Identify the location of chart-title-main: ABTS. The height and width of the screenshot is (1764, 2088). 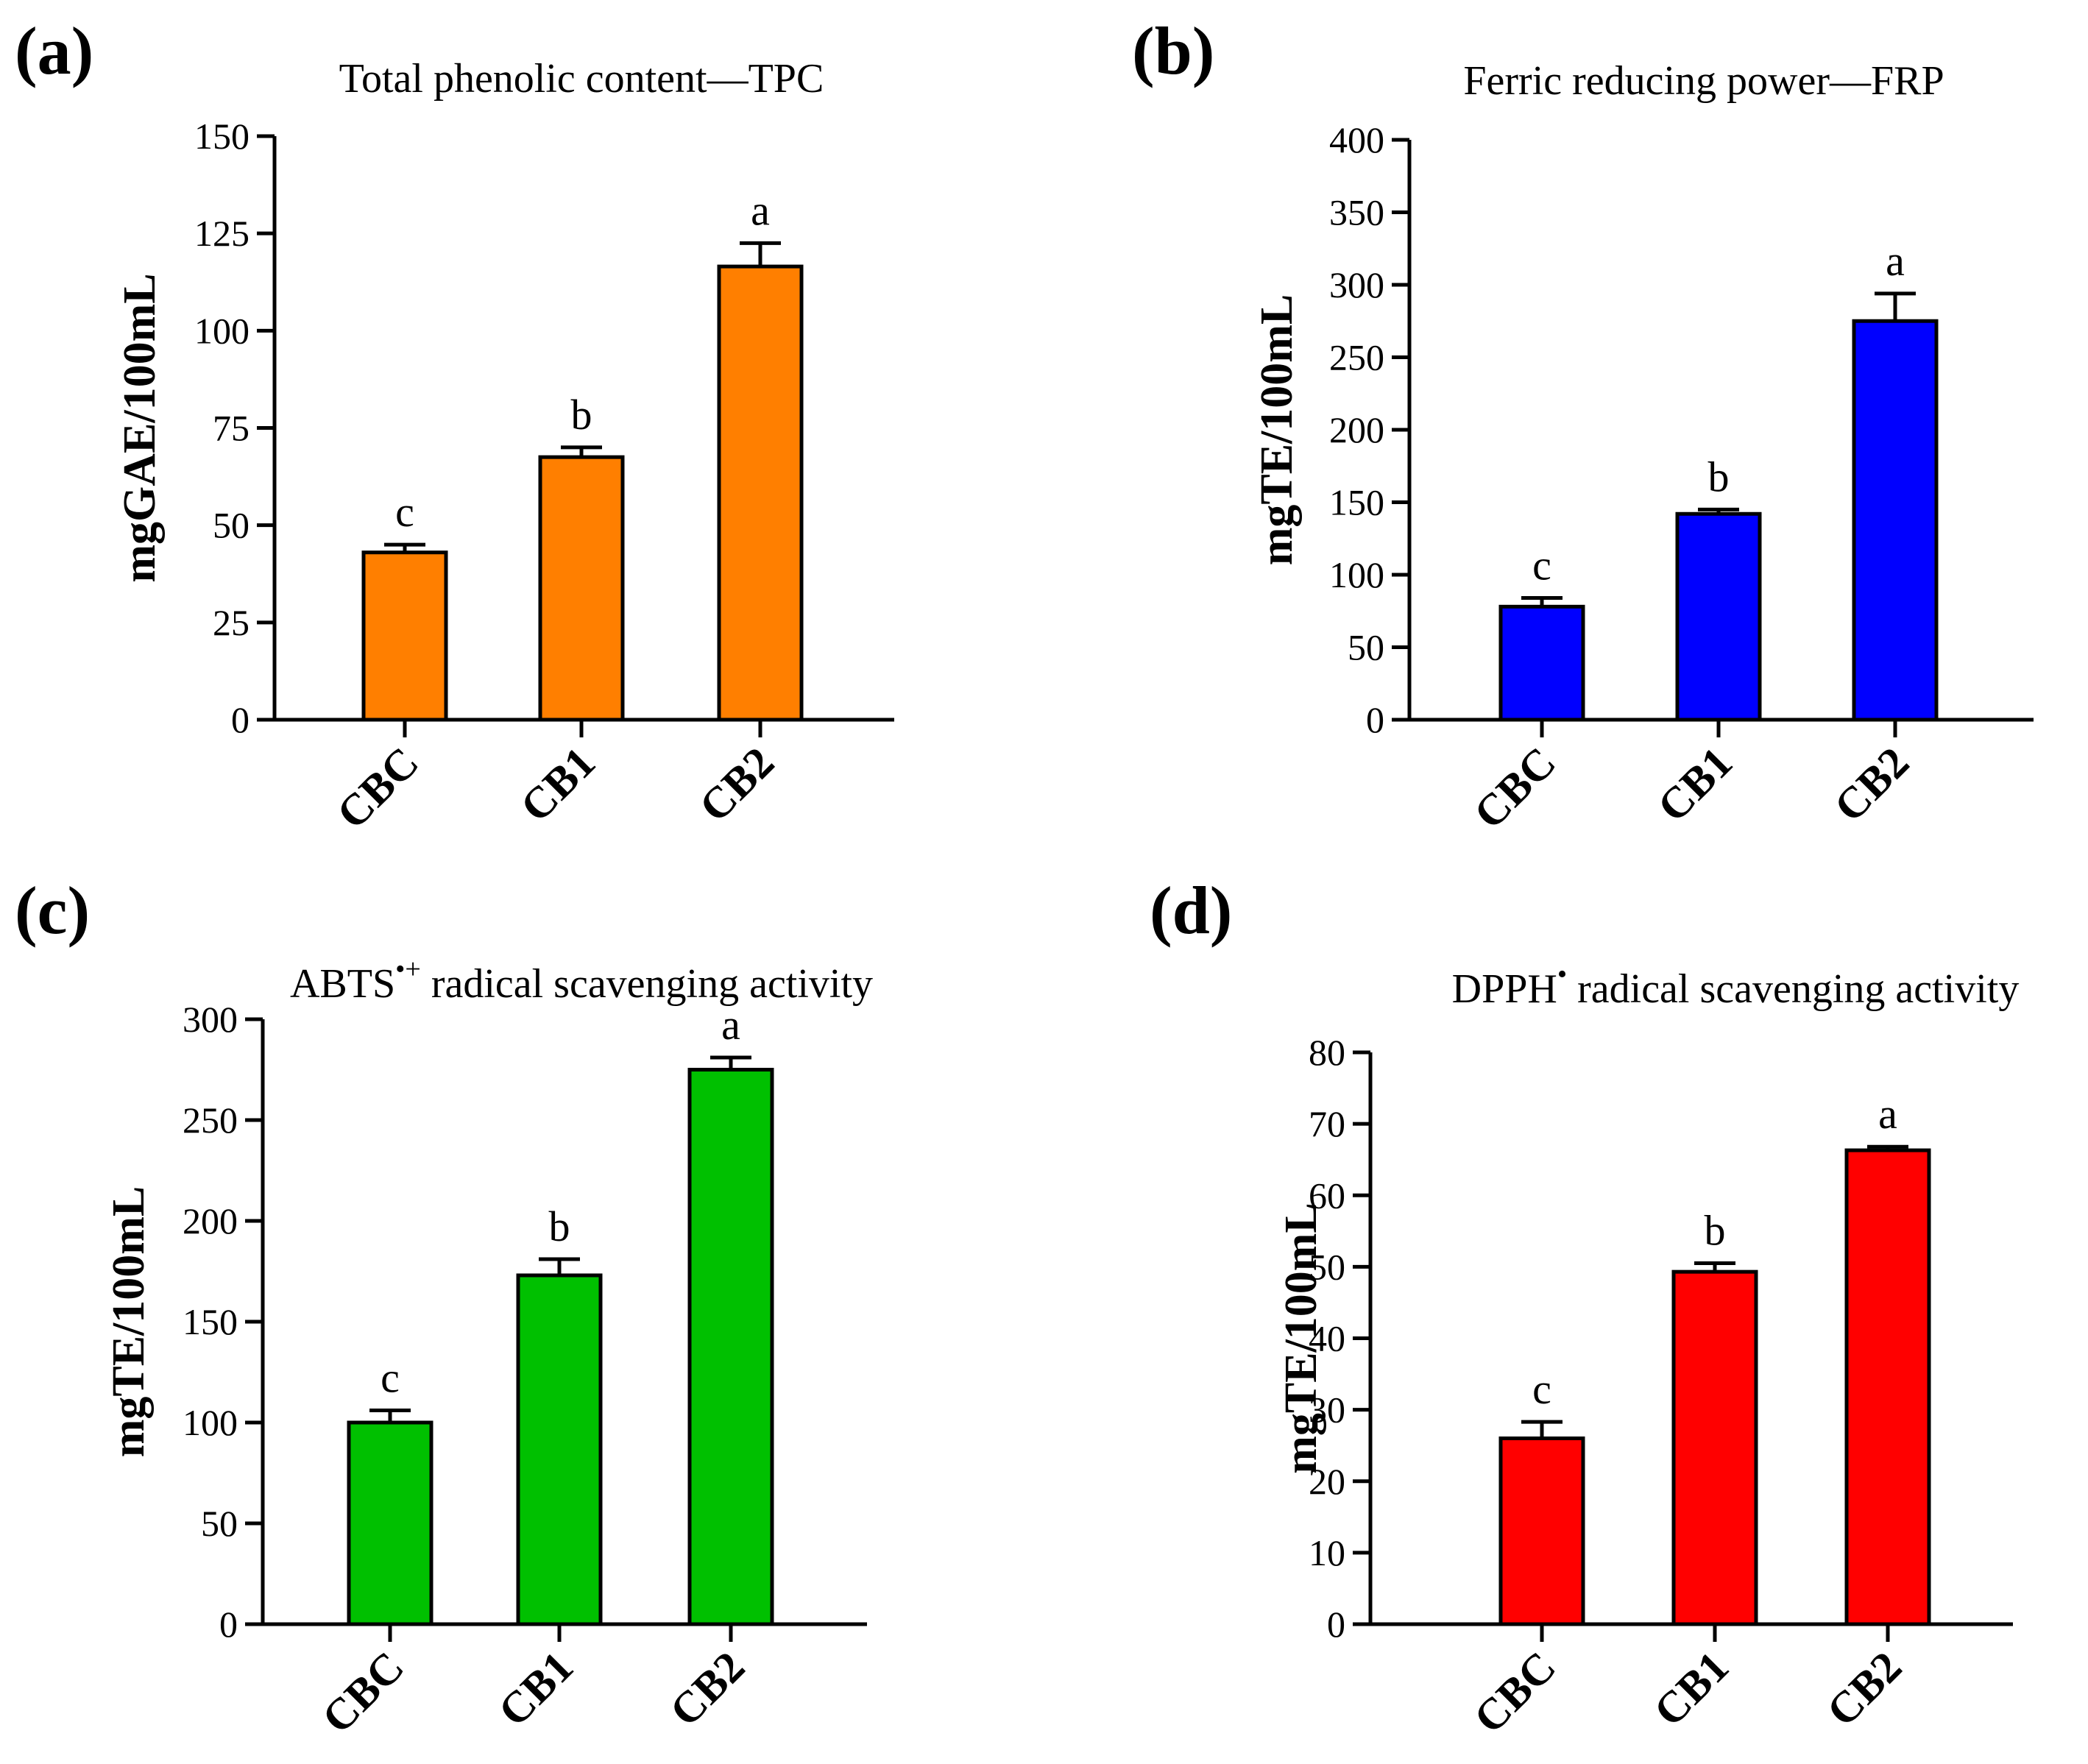
(342, 984).